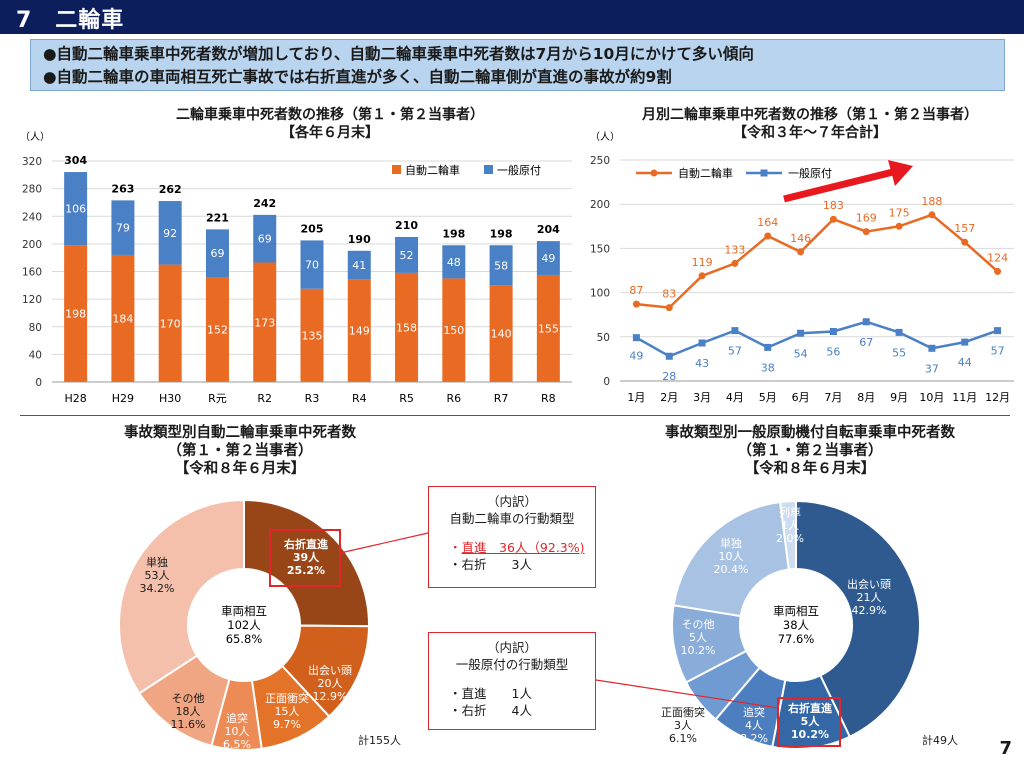 The height and width of the screenshot is (770, 1024). Describe the element at coordinates (636, 290) in the screenshot. I see `point-label: 87` at that location.